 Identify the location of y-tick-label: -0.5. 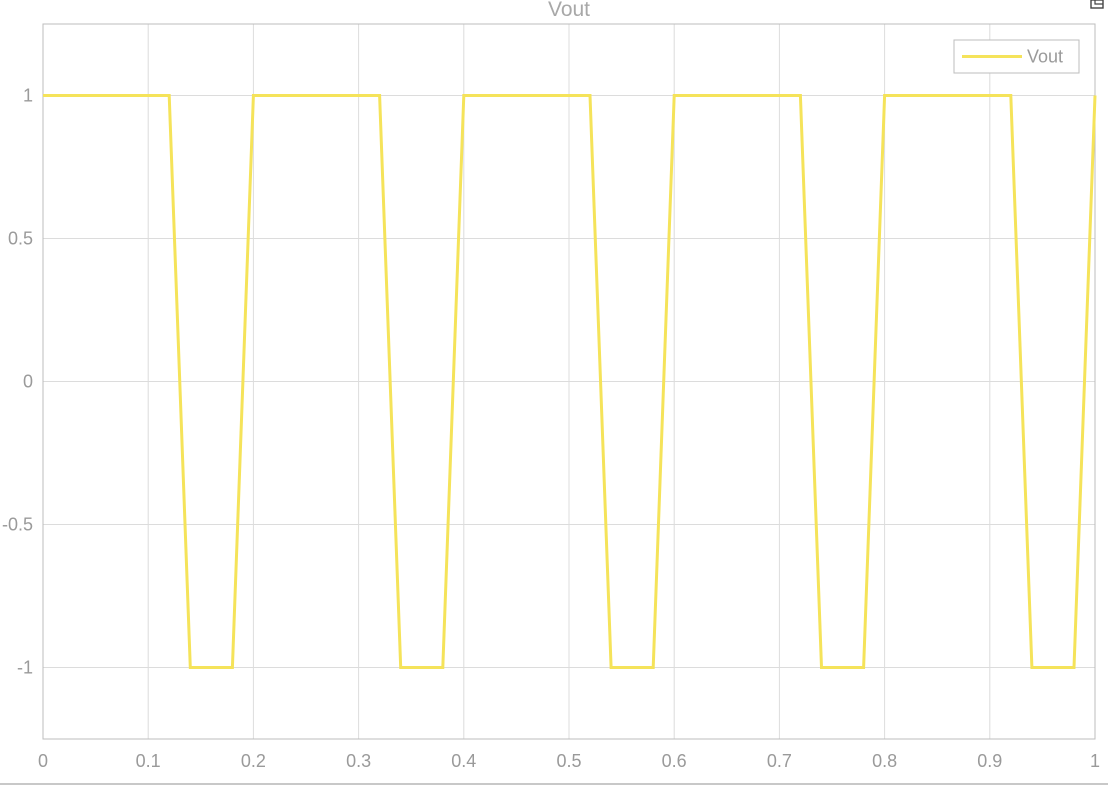
(17, 525).